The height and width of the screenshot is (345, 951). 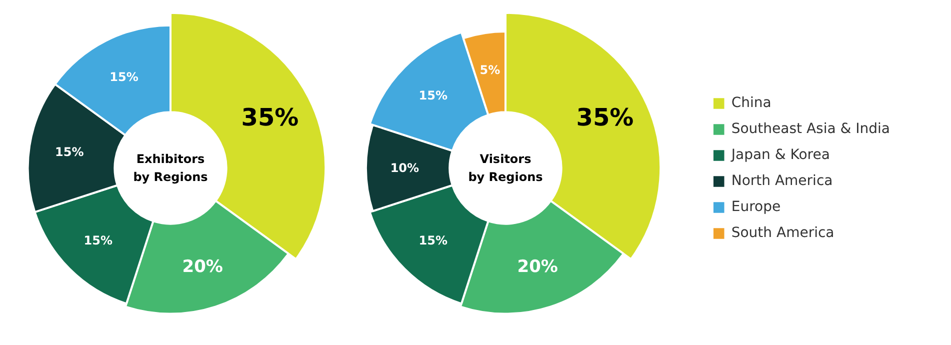 I want to click on text: Visitors by Regions, so click(x=505, y=168).